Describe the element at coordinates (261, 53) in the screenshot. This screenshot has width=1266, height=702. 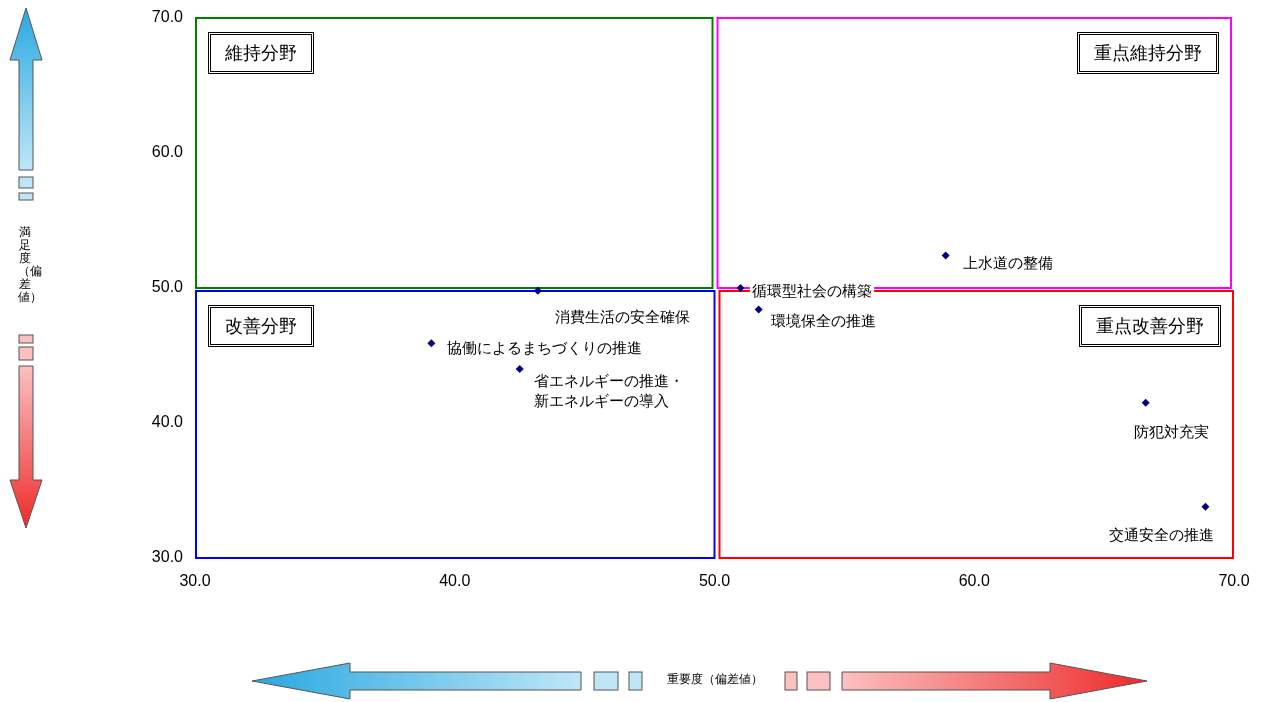
I see `annotation: 維持分野` at that location.